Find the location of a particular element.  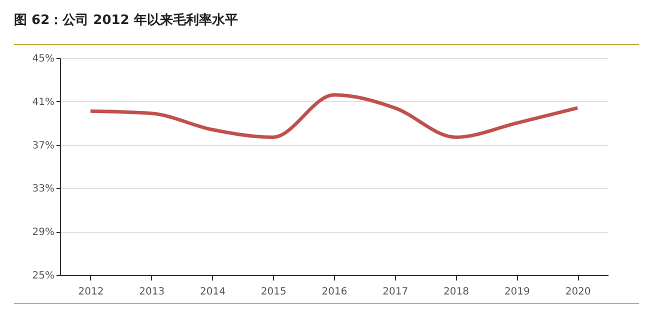

y-tick-label: 25% is located at coordinates (43, 276).